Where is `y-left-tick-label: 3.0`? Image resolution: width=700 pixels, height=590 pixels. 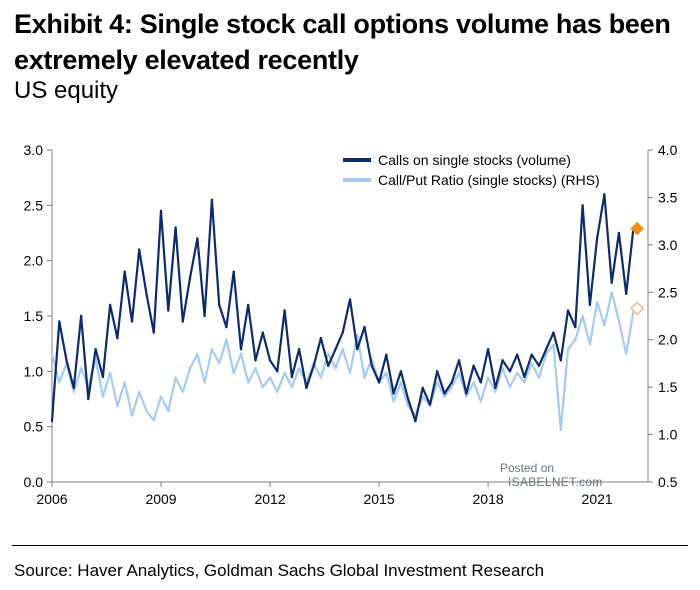
y-left-tick-label: 3.0 is located at coordinates (34, 150).